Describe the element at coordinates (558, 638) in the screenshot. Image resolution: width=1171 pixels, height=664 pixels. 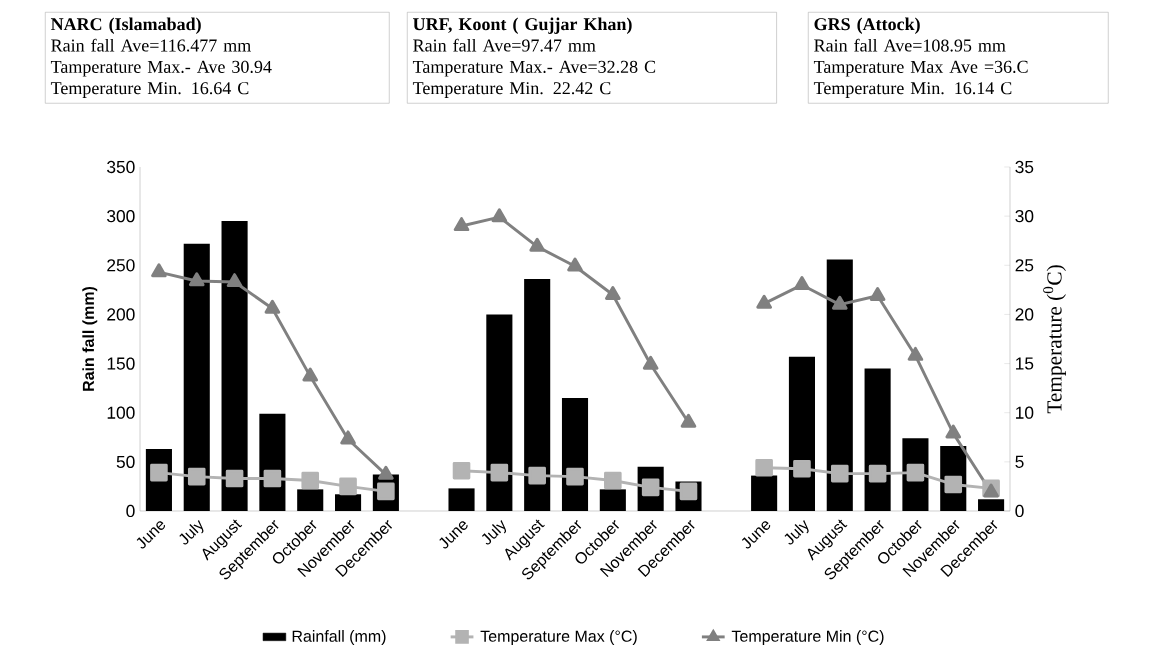
I see `legend-label: Temperature Max (°C)` at that location.